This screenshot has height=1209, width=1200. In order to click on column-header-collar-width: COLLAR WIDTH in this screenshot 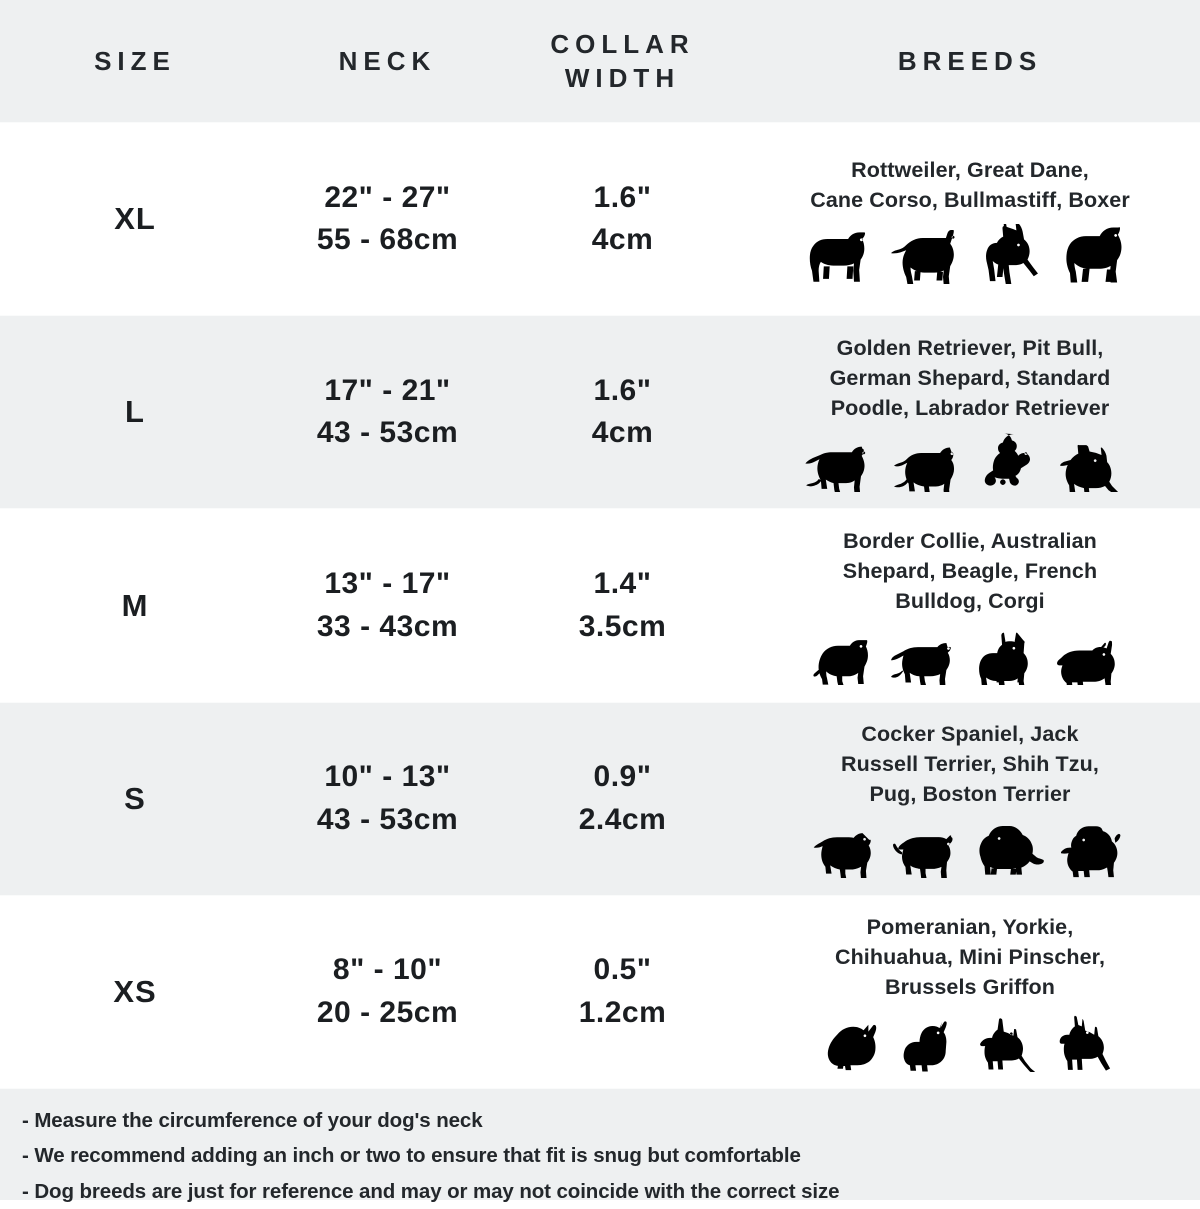, I will do `click(622, 61)`.